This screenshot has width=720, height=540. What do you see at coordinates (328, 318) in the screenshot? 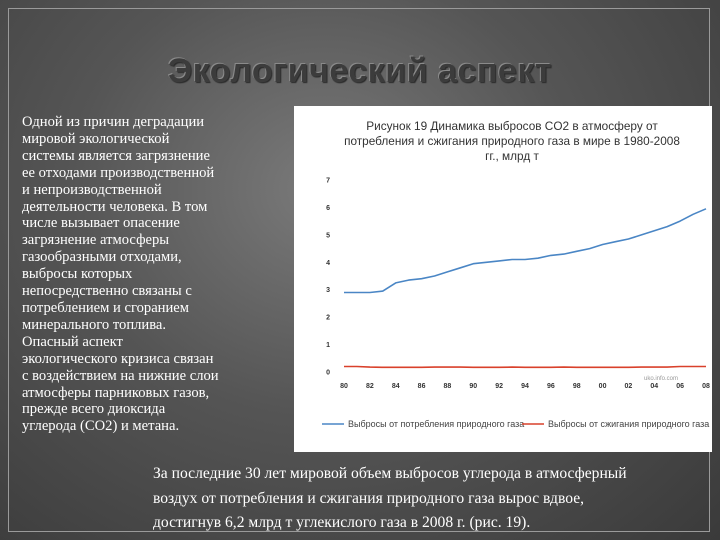
I see `y-tick-label: 2` at bounding box center [328, 318].